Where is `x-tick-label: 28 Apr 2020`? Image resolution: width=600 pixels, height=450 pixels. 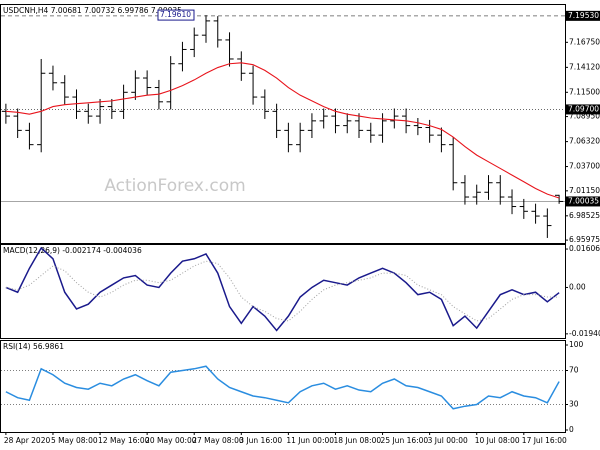 x-tick-label: 28 Apr 2020 is located at coordinates (27, 440).